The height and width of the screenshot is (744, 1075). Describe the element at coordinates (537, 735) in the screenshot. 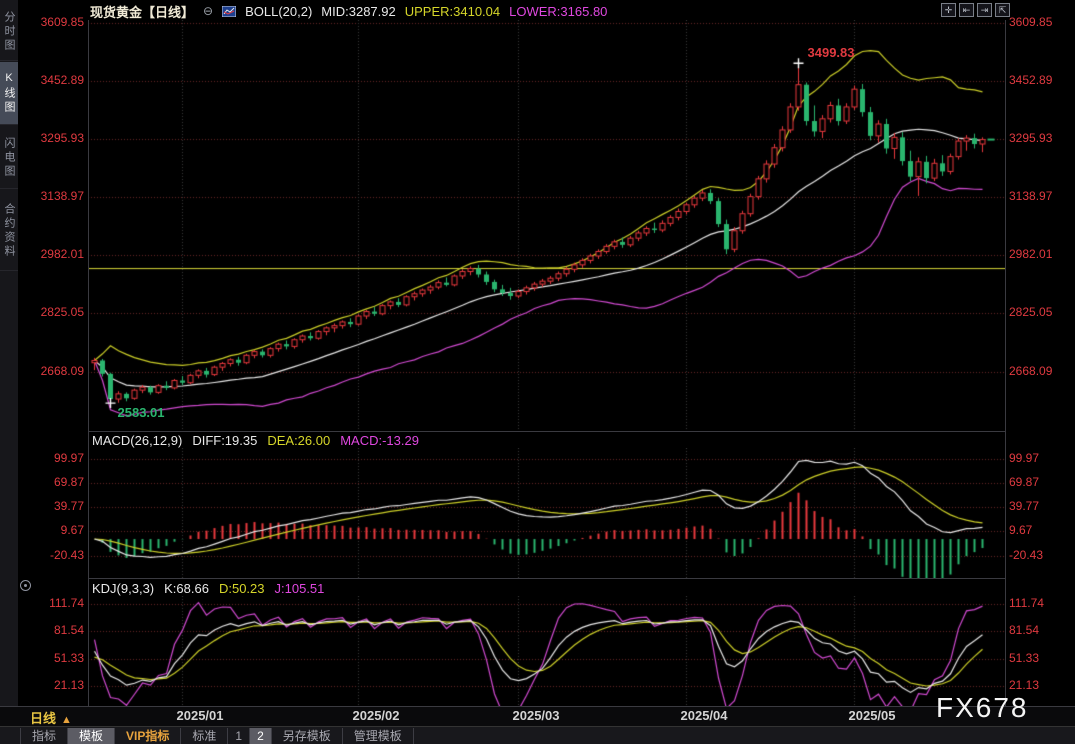

I see `bottom-toolbar: 指标 模板 VIP指标 标准 1 2 另存模板 管理模板` at that location.